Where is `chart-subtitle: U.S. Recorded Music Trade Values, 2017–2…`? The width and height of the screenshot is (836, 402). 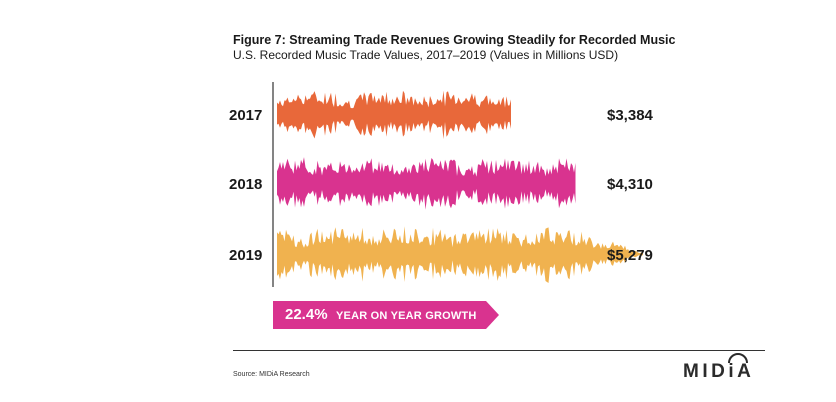 chart-subtitle: U.S. Recorded Music Trade Values, 2017–2… is located at coordinates (426, 55).